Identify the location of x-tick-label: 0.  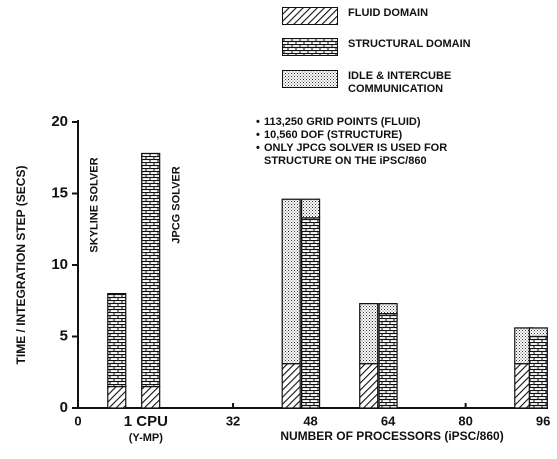
(77, 420).